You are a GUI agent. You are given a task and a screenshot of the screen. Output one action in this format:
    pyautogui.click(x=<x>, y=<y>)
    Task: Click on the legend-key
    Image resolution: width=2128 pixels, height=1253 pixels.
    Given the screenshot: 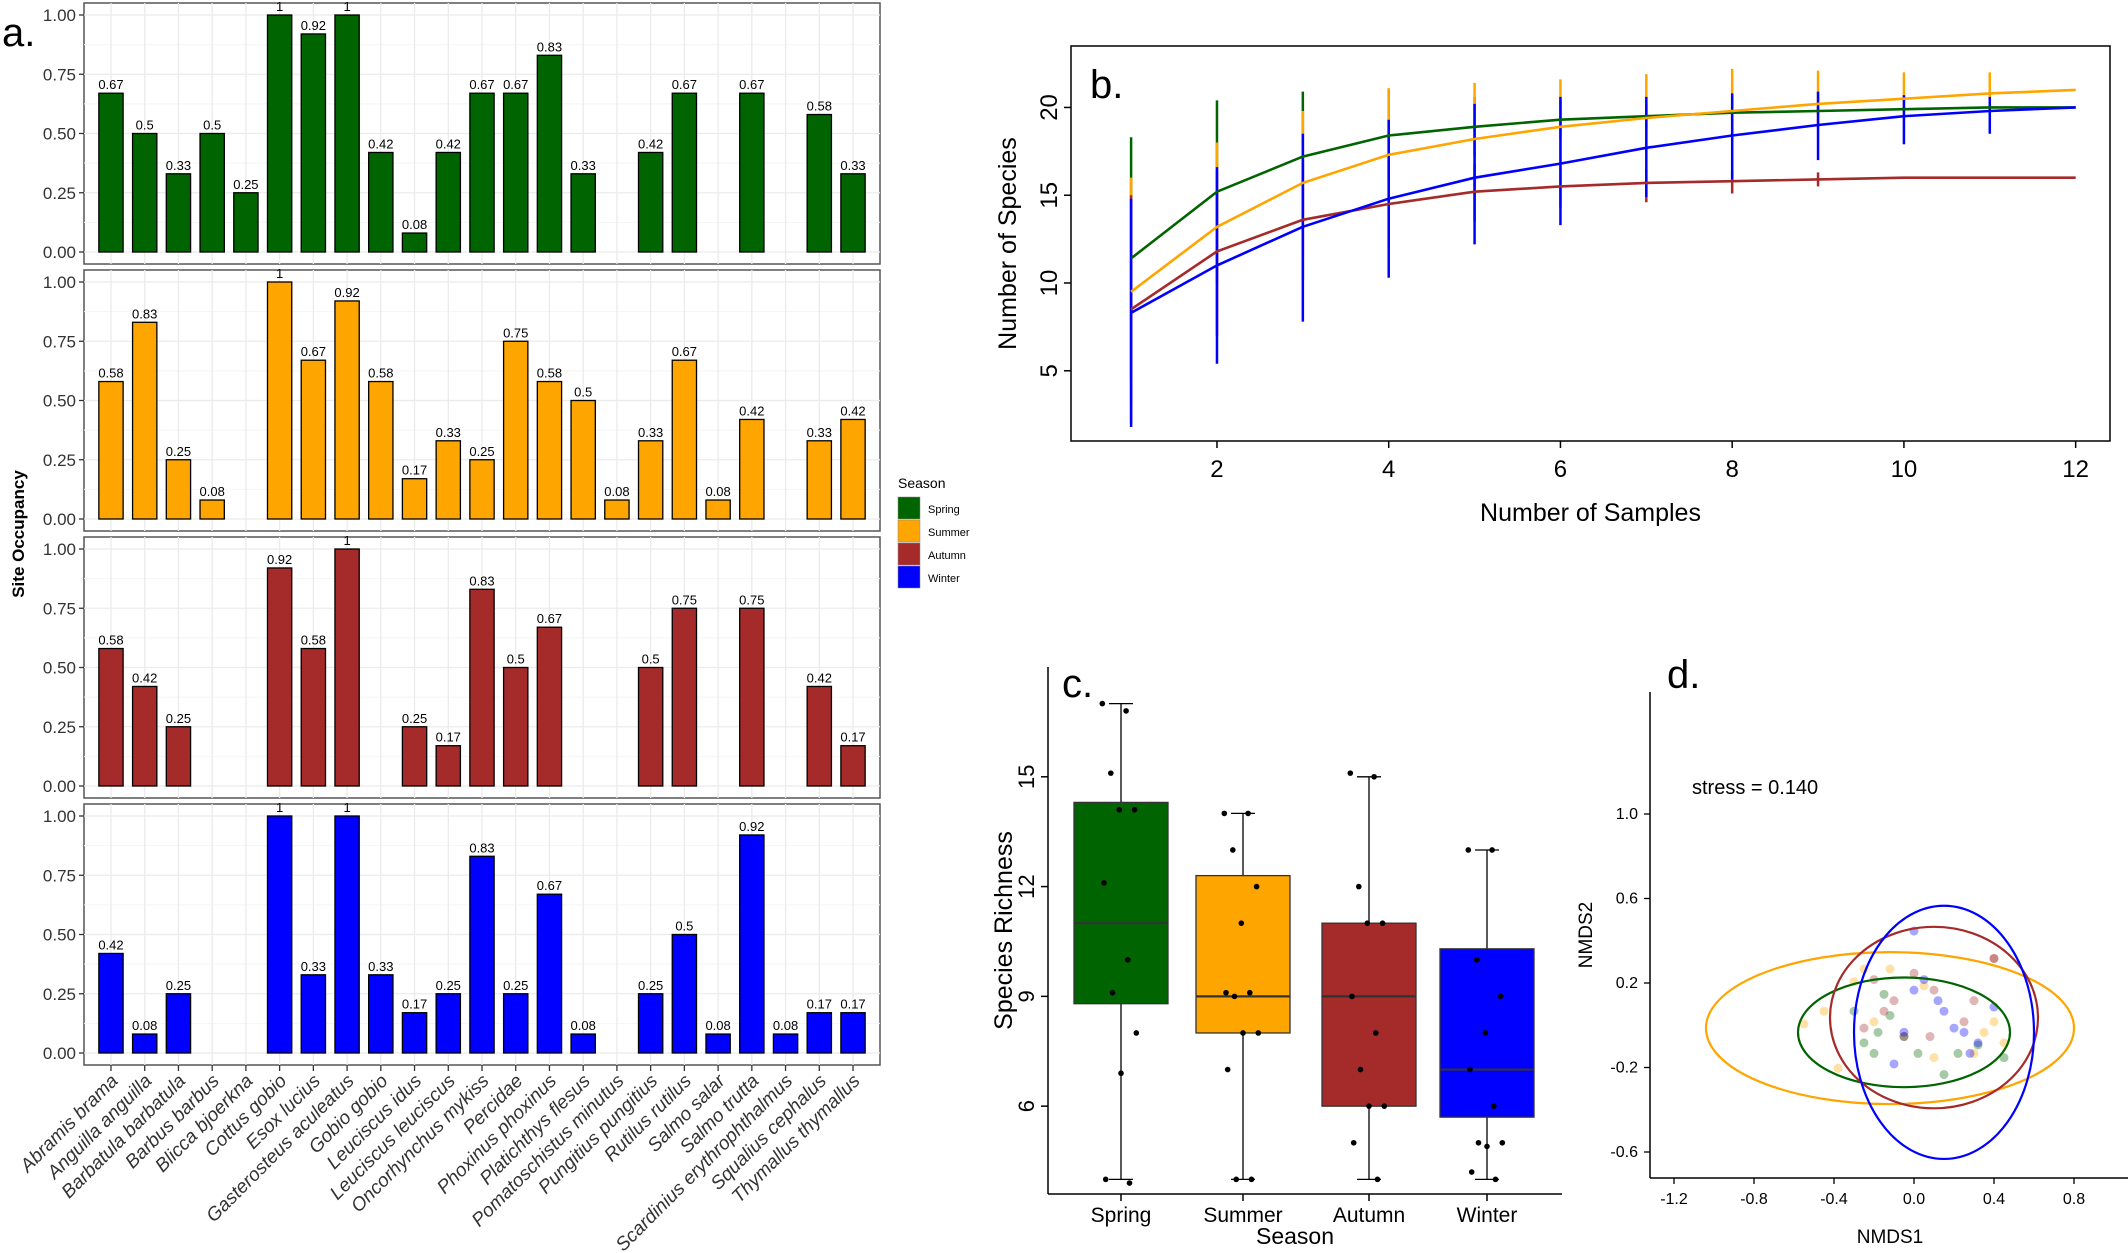 What is the action you would take?
    pyautogui.click(x=909, y=531)
    